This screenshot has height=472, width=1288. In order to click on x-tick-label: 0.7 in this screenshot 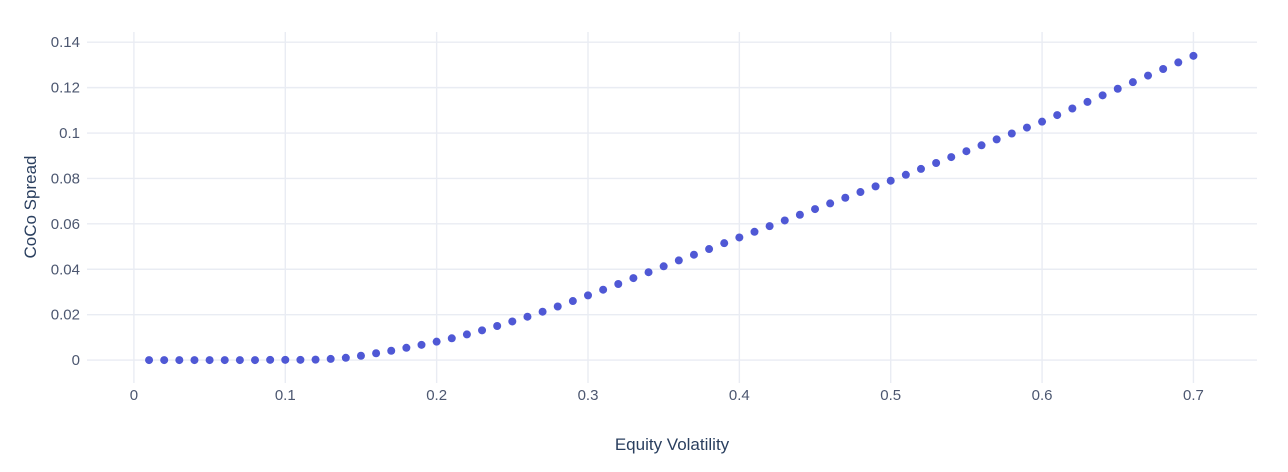, I will do `click(1193, 395)`.